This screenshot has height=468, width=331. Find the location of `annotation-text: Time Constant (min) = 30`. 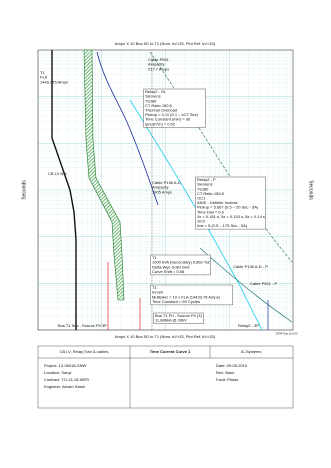

annotation-text: Time Constant (min) = 30 is located at coordinates (168, 119).